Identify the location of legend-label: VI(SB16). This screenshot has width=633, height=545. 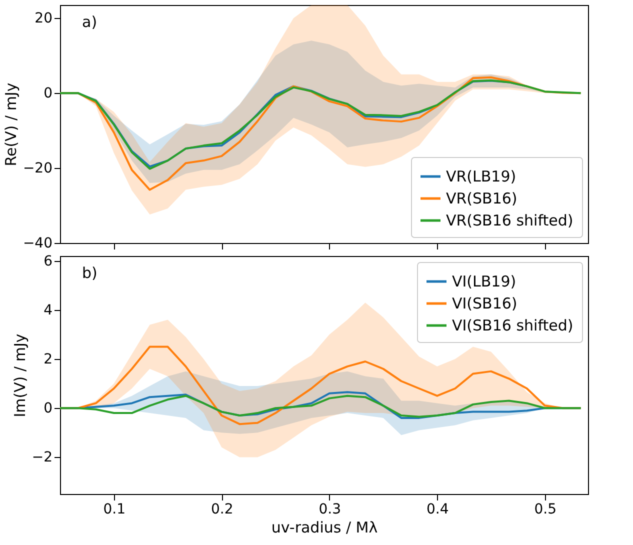
(485, 303).